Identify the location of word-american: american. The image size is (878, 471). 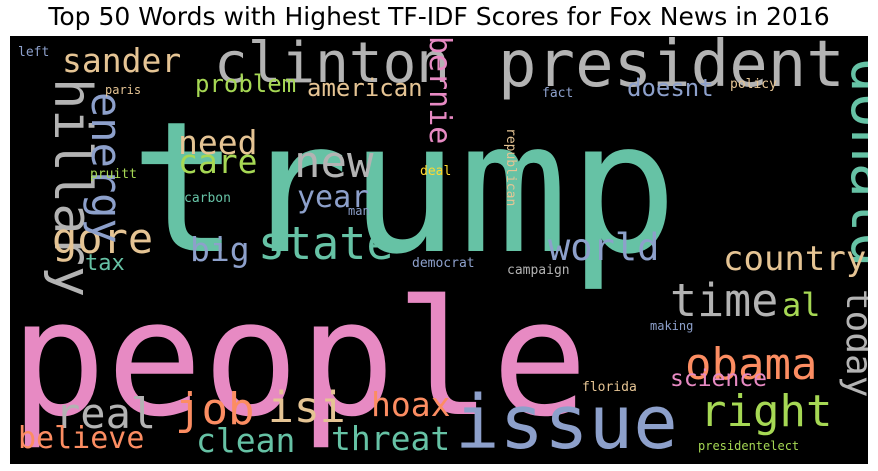
(365, 88).